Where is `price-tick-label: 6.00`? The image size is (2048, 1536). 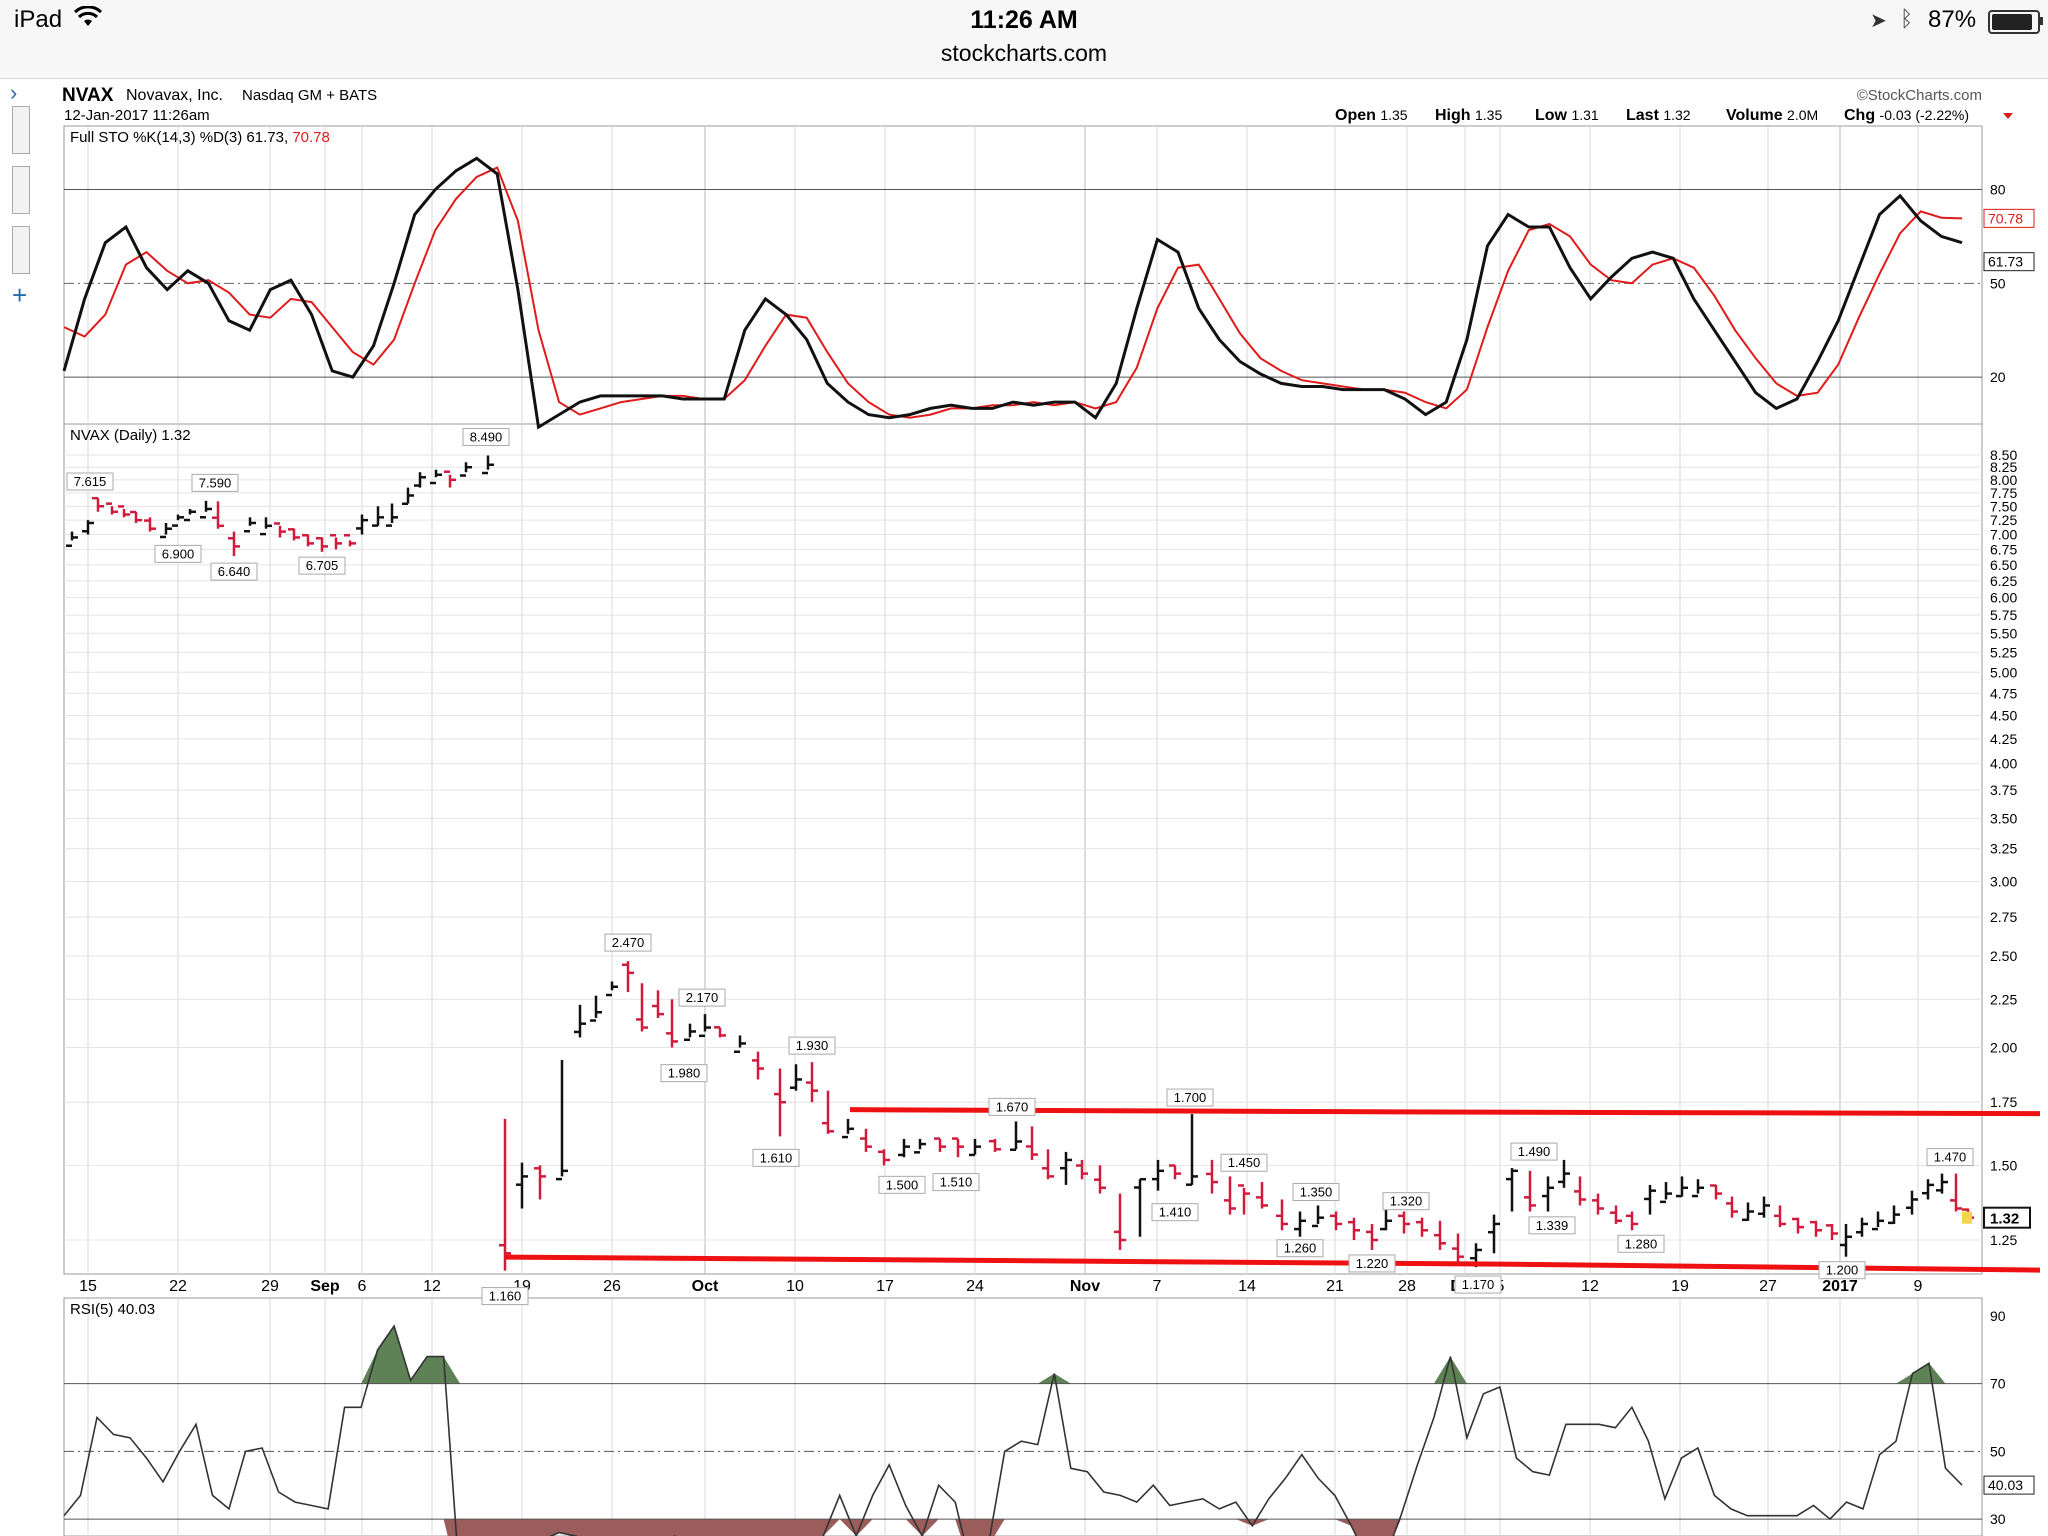
price-tick-label: 6.00 is located at coordinates (2003, 598).